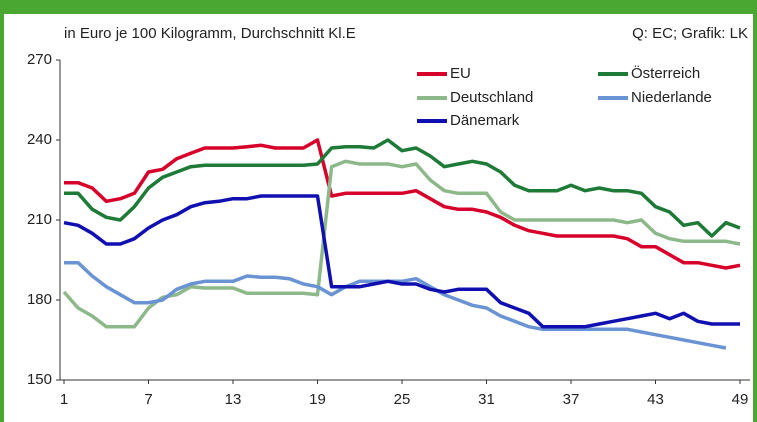 Image resolution: width=757 pixels, height=422 pixels. I want to click on legend-label: EU, so click(460, 73).